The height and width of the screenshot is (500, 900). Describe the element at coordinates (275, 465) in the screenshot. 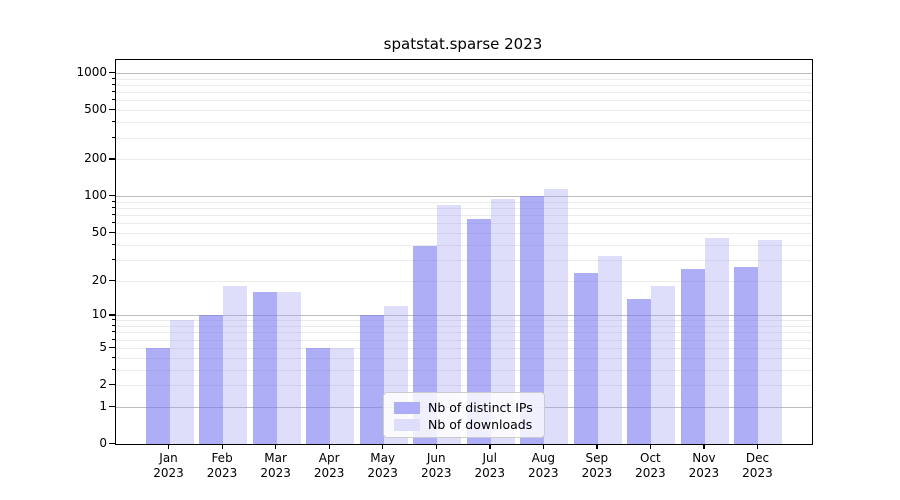

I see `x-tick-label: Mar 2023` at that location.